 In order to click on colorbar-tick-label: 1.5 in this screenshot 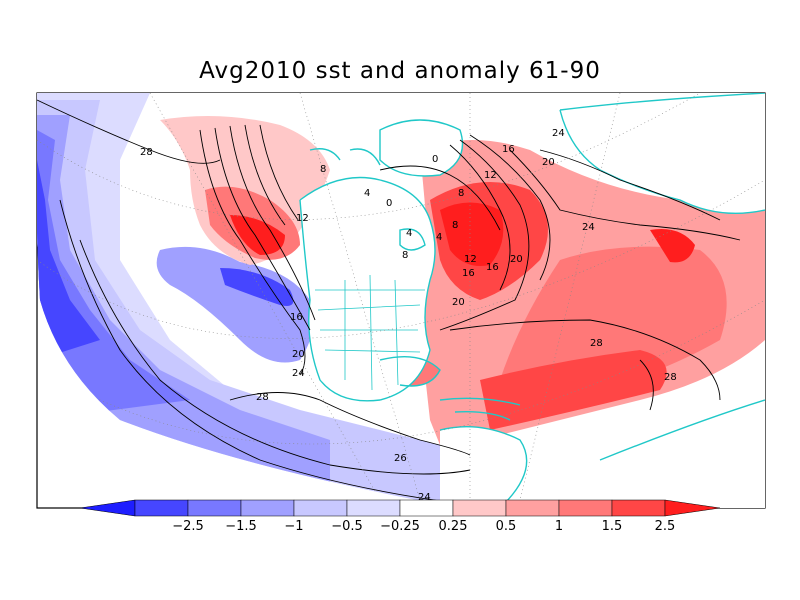, I will do `click(612, 526)`.